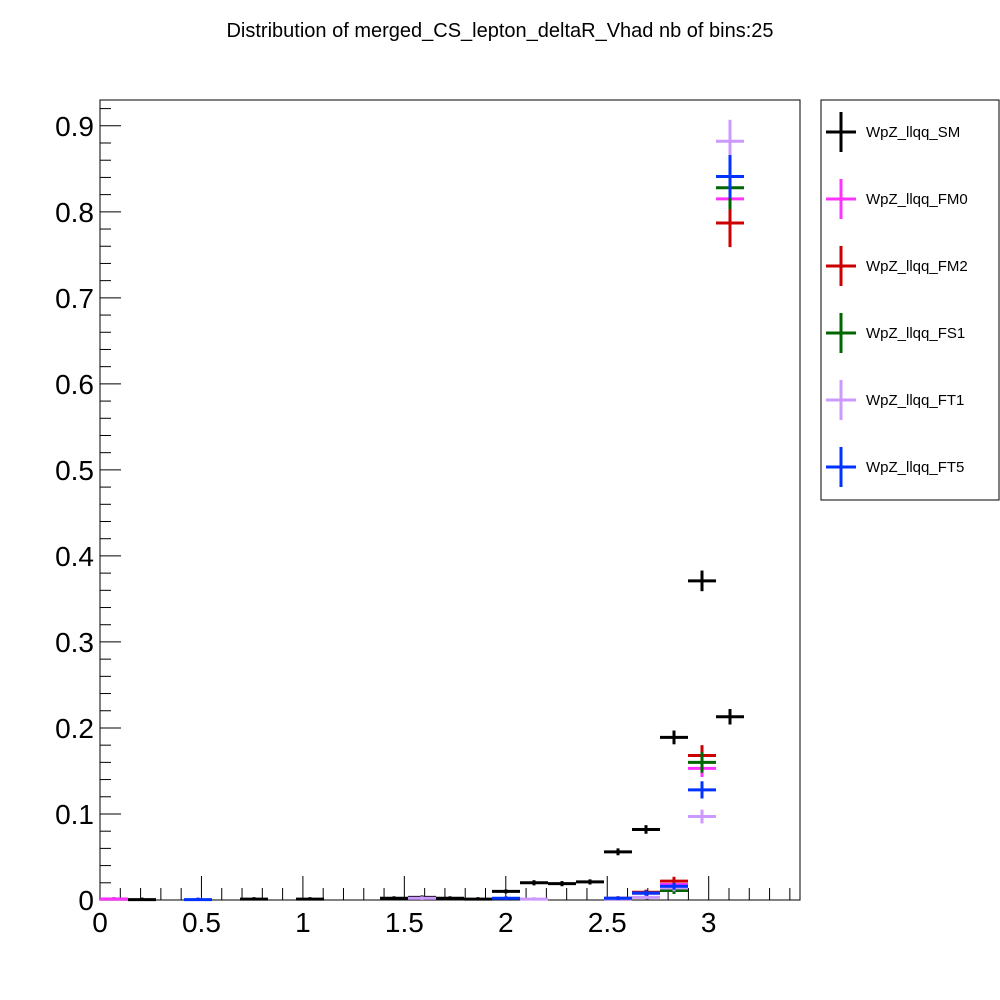 This screenshot has height=1000, width=1000. What do you see at coordinates (917, 266) in the screenshot?
I see `legend-label: WpZ_llqq_FM2` at bounding box center [917, 266].